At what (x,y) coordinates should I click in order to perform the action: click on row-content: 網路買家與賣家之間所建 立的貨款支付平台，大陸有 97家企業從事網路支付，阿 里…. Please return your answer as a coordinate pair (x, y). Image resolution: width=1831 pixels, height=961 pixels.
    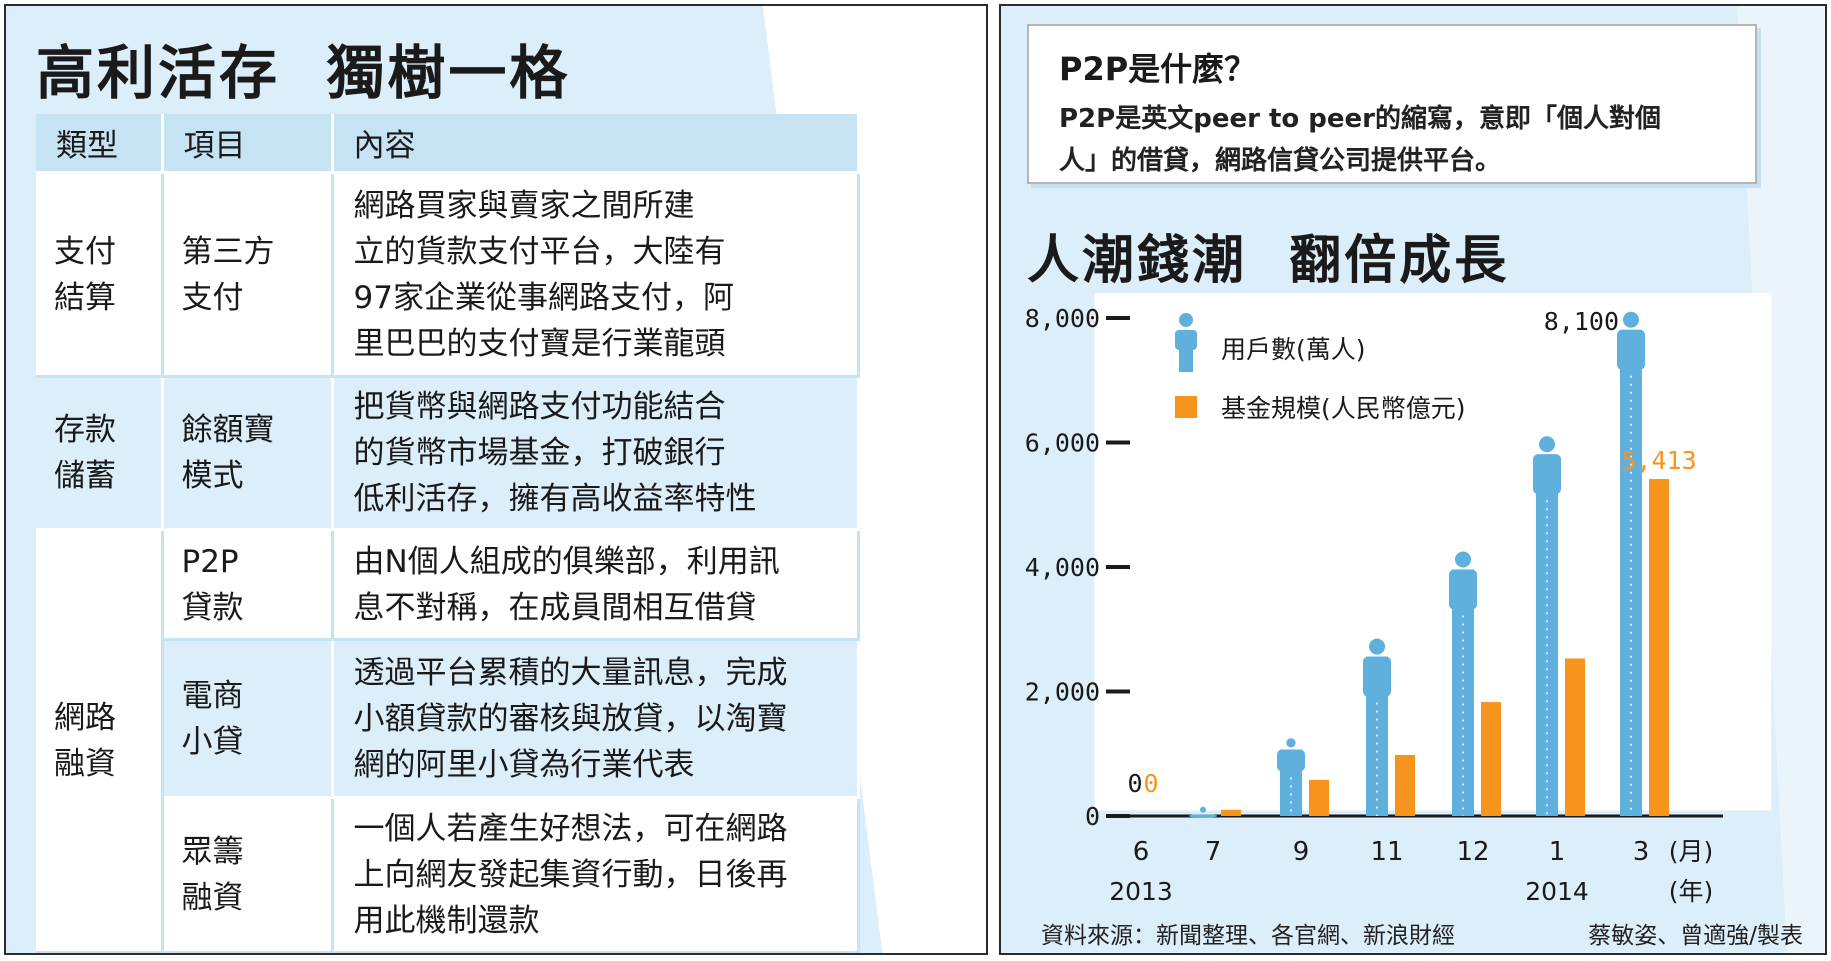
    Looking at the image, I should click on (596, 275).